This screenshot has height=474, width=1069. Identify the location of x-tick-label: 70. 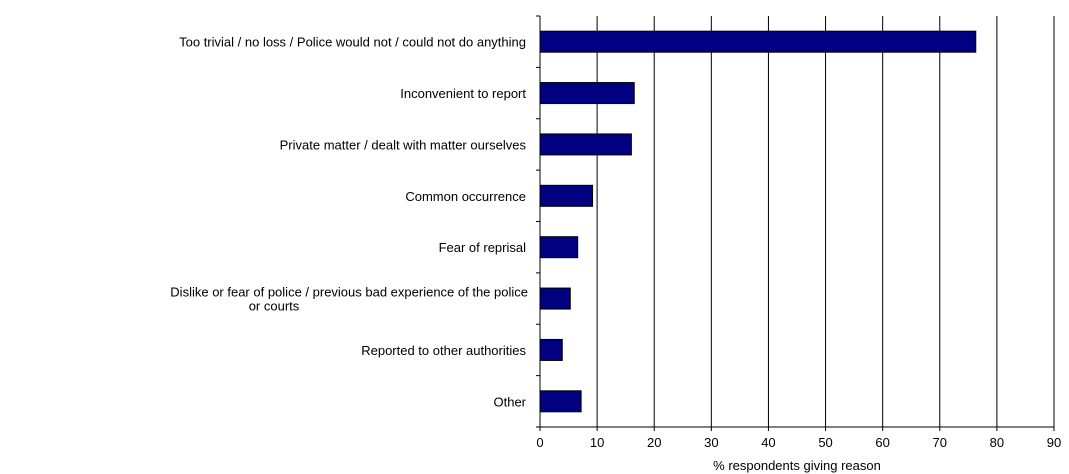
(940, 442).